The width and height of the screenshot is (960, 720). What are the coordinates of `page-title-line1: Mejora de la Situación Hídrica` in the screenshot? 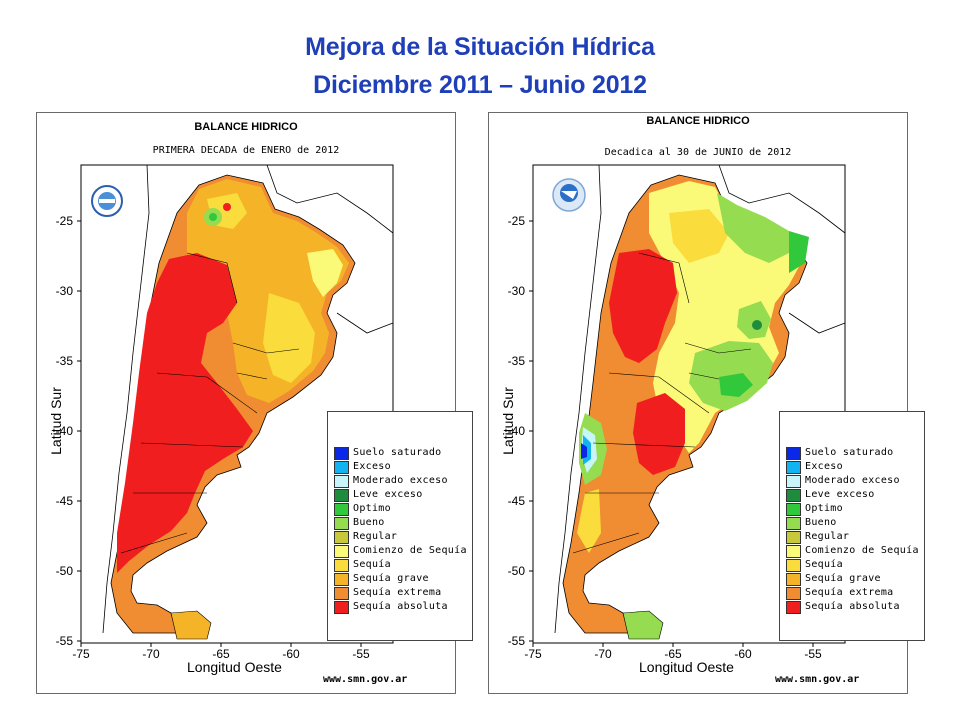 It's located at (480, 47).